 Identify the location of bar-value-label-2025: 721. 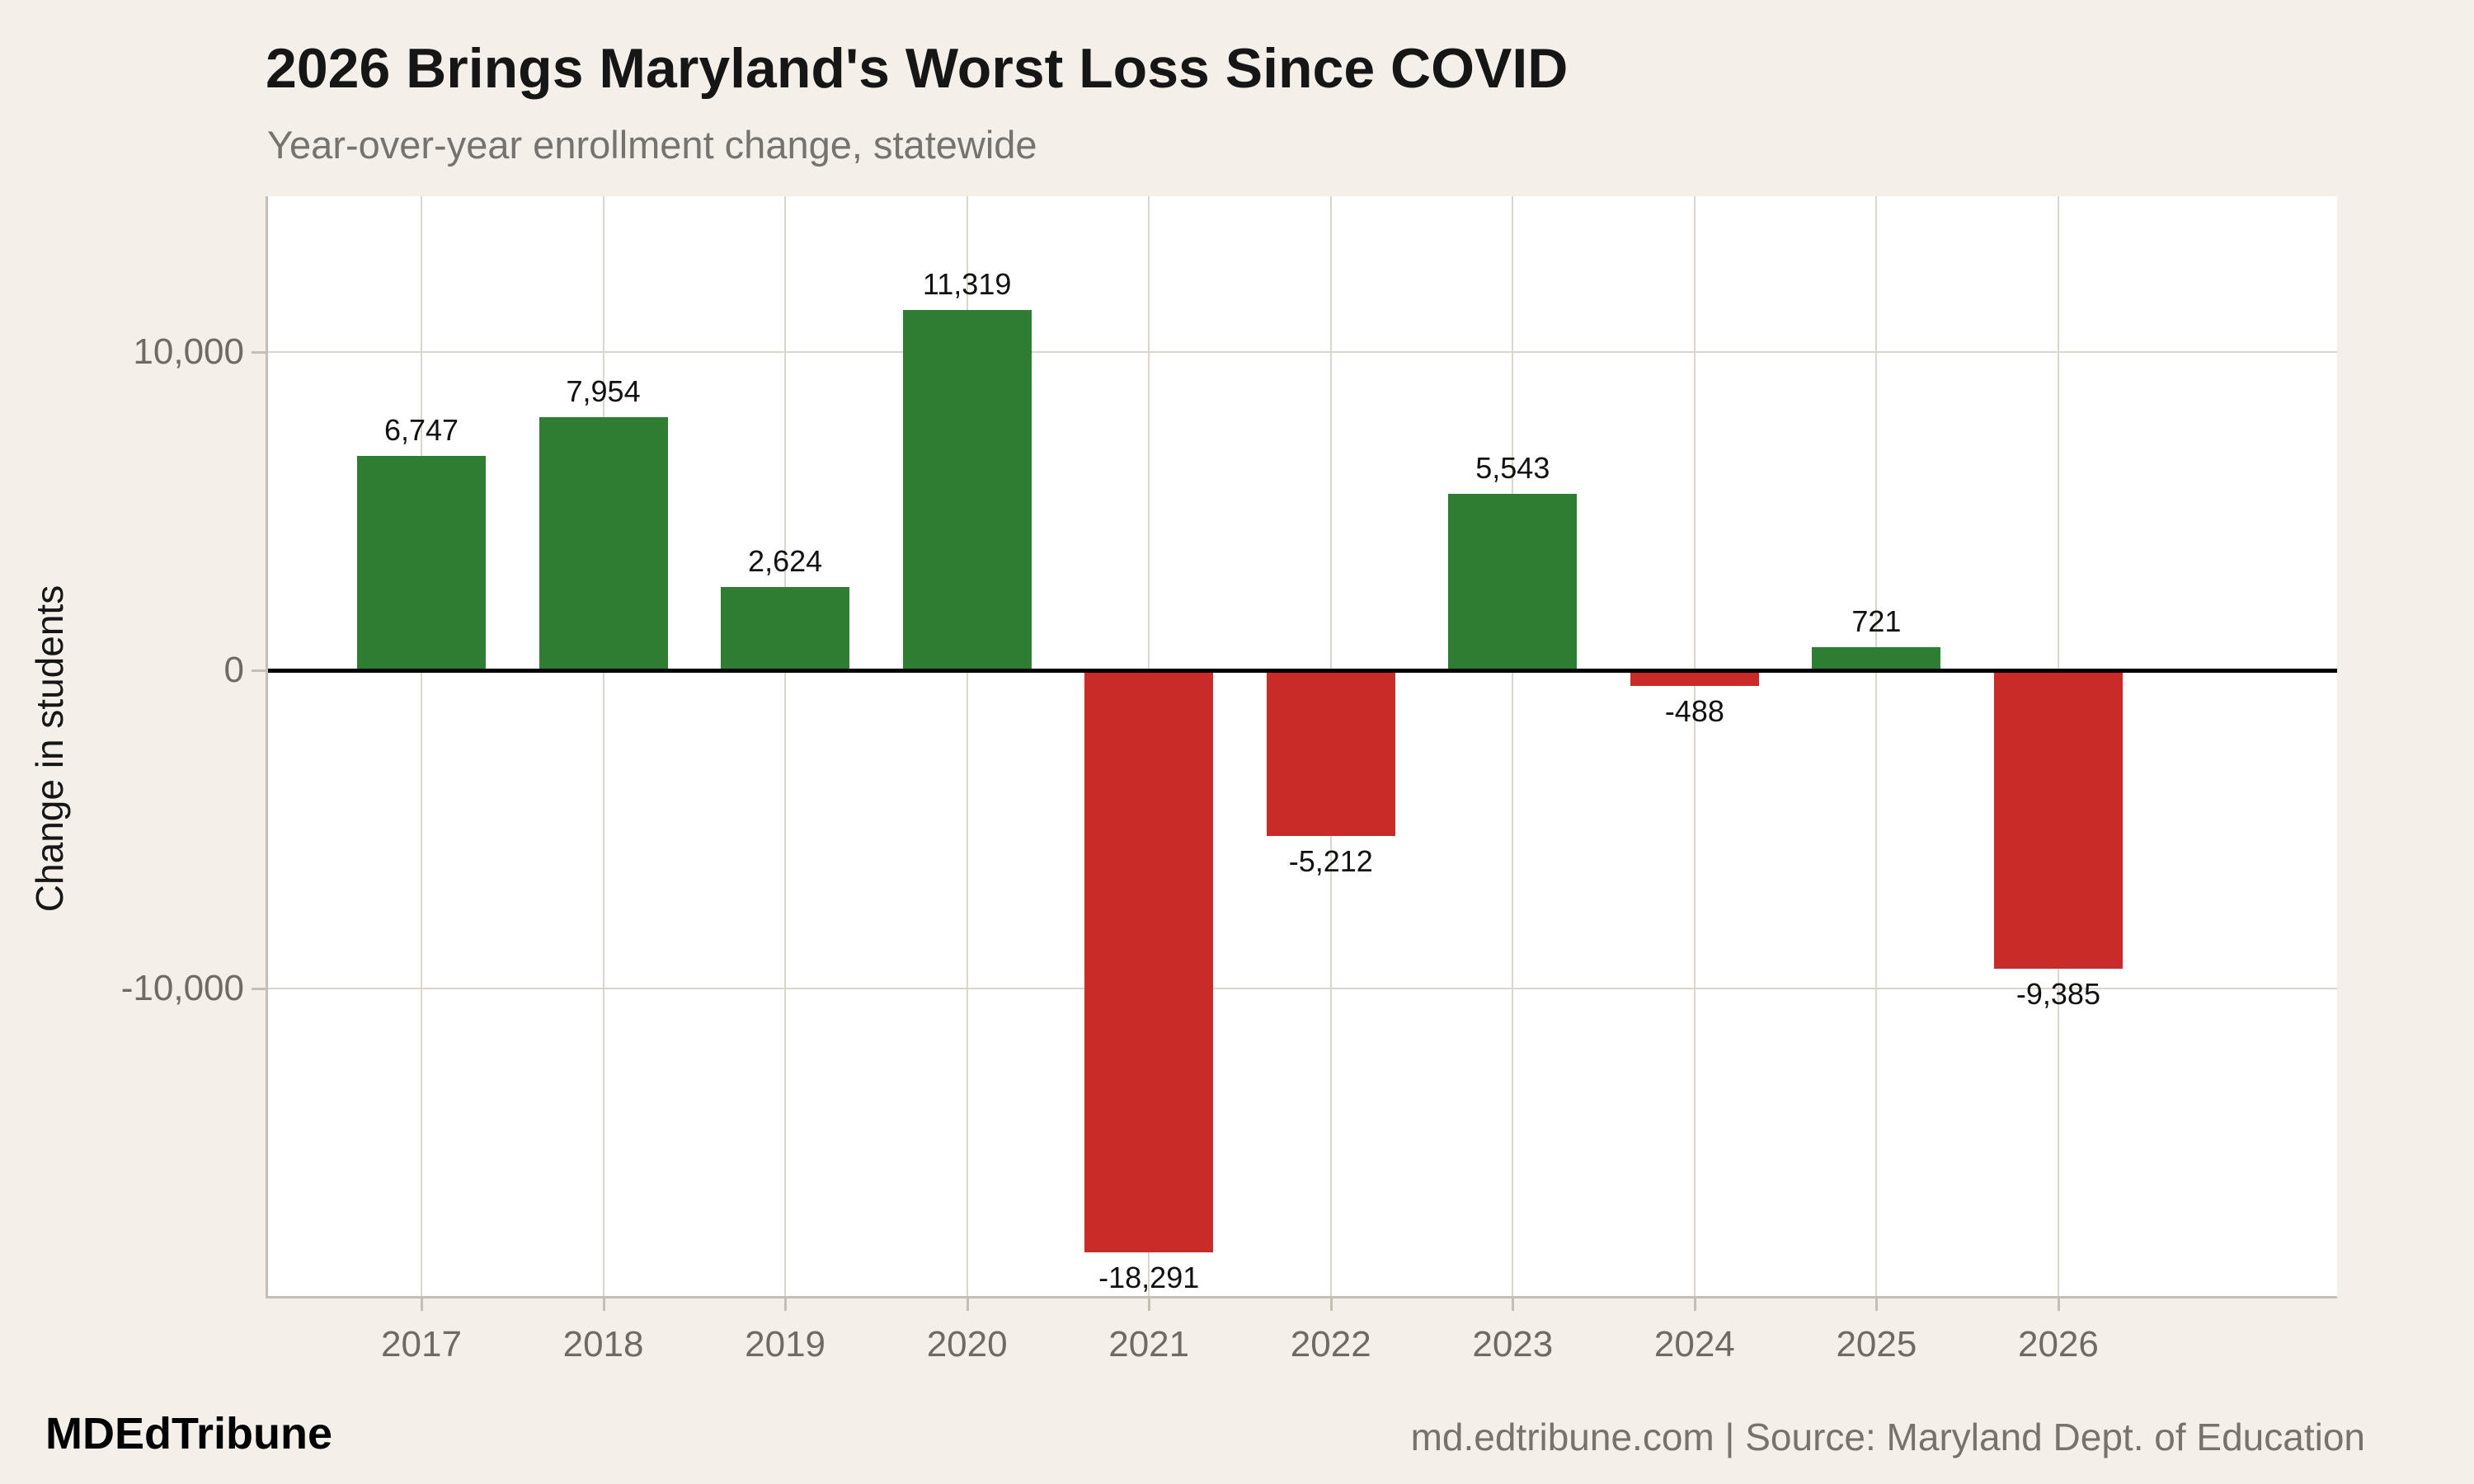
(1876, 621).